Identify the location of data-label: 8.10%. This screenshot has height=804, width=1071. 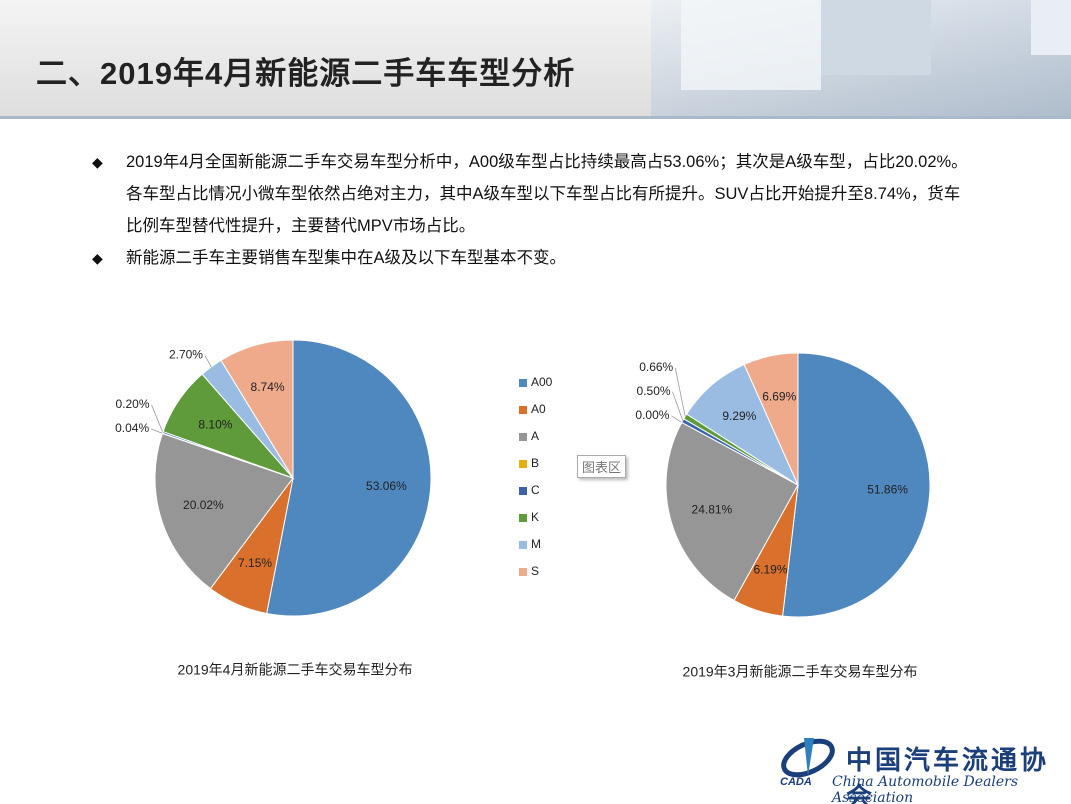
(215, 424).